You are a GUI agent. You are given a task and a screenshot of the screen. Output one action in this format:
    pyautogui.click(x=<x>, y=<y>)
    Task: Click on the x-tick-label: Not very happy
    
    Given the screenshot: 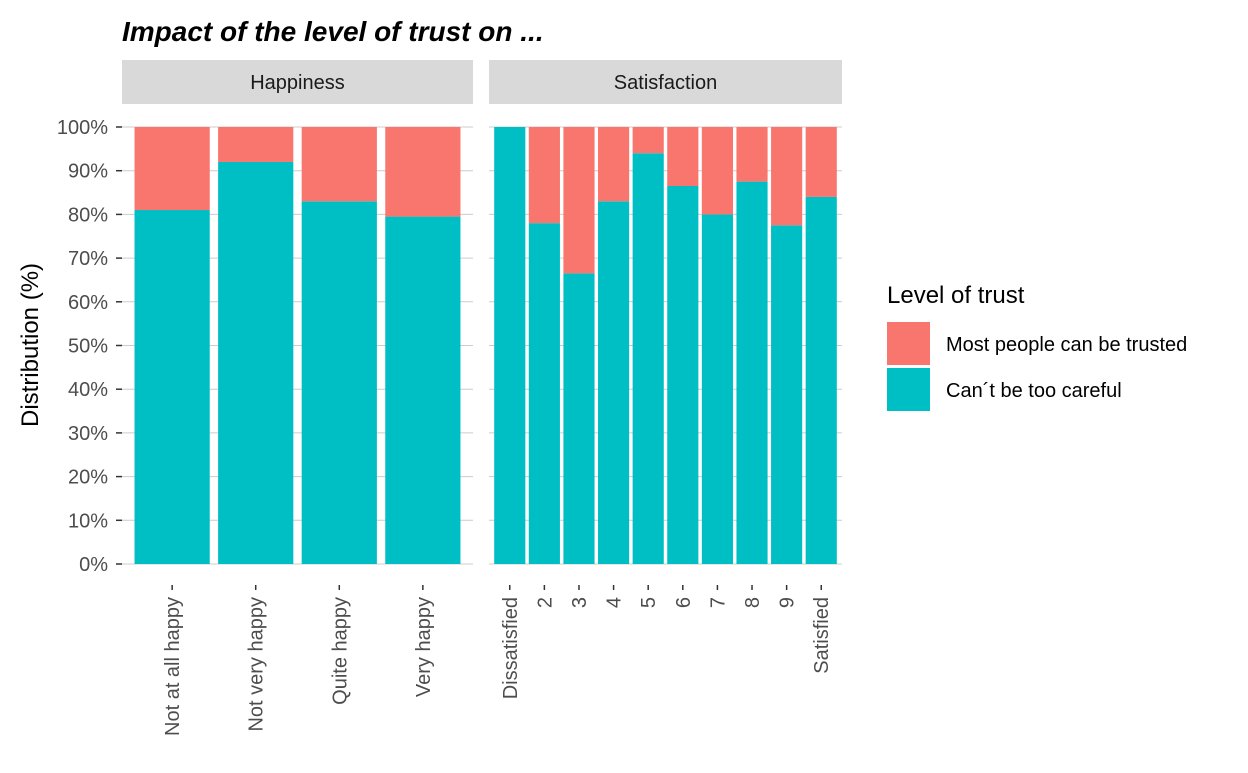 What is the action you would take?
    pyautogui.click(x=257, y=664)
    